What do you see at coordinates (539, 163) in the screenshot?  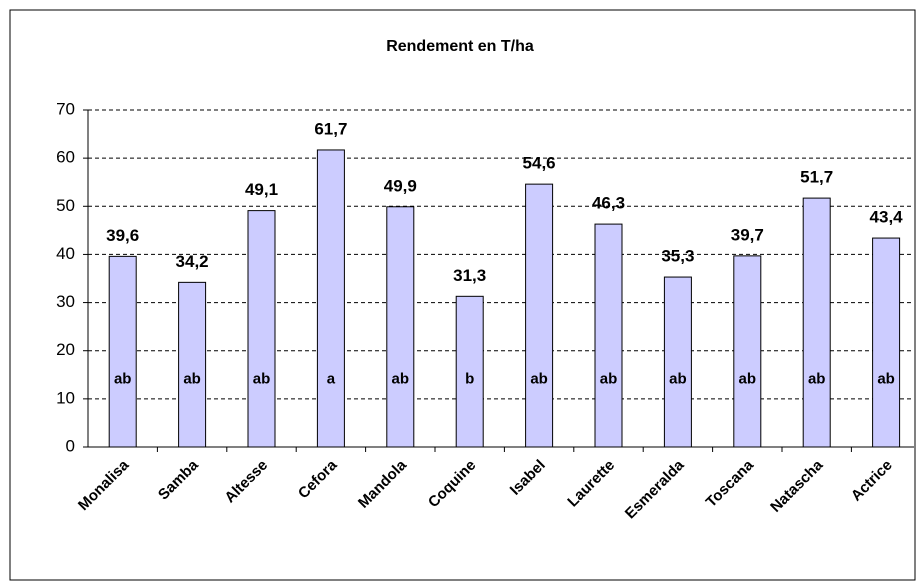 I see `value-label: 54,6` at bounding box center [539, 163].